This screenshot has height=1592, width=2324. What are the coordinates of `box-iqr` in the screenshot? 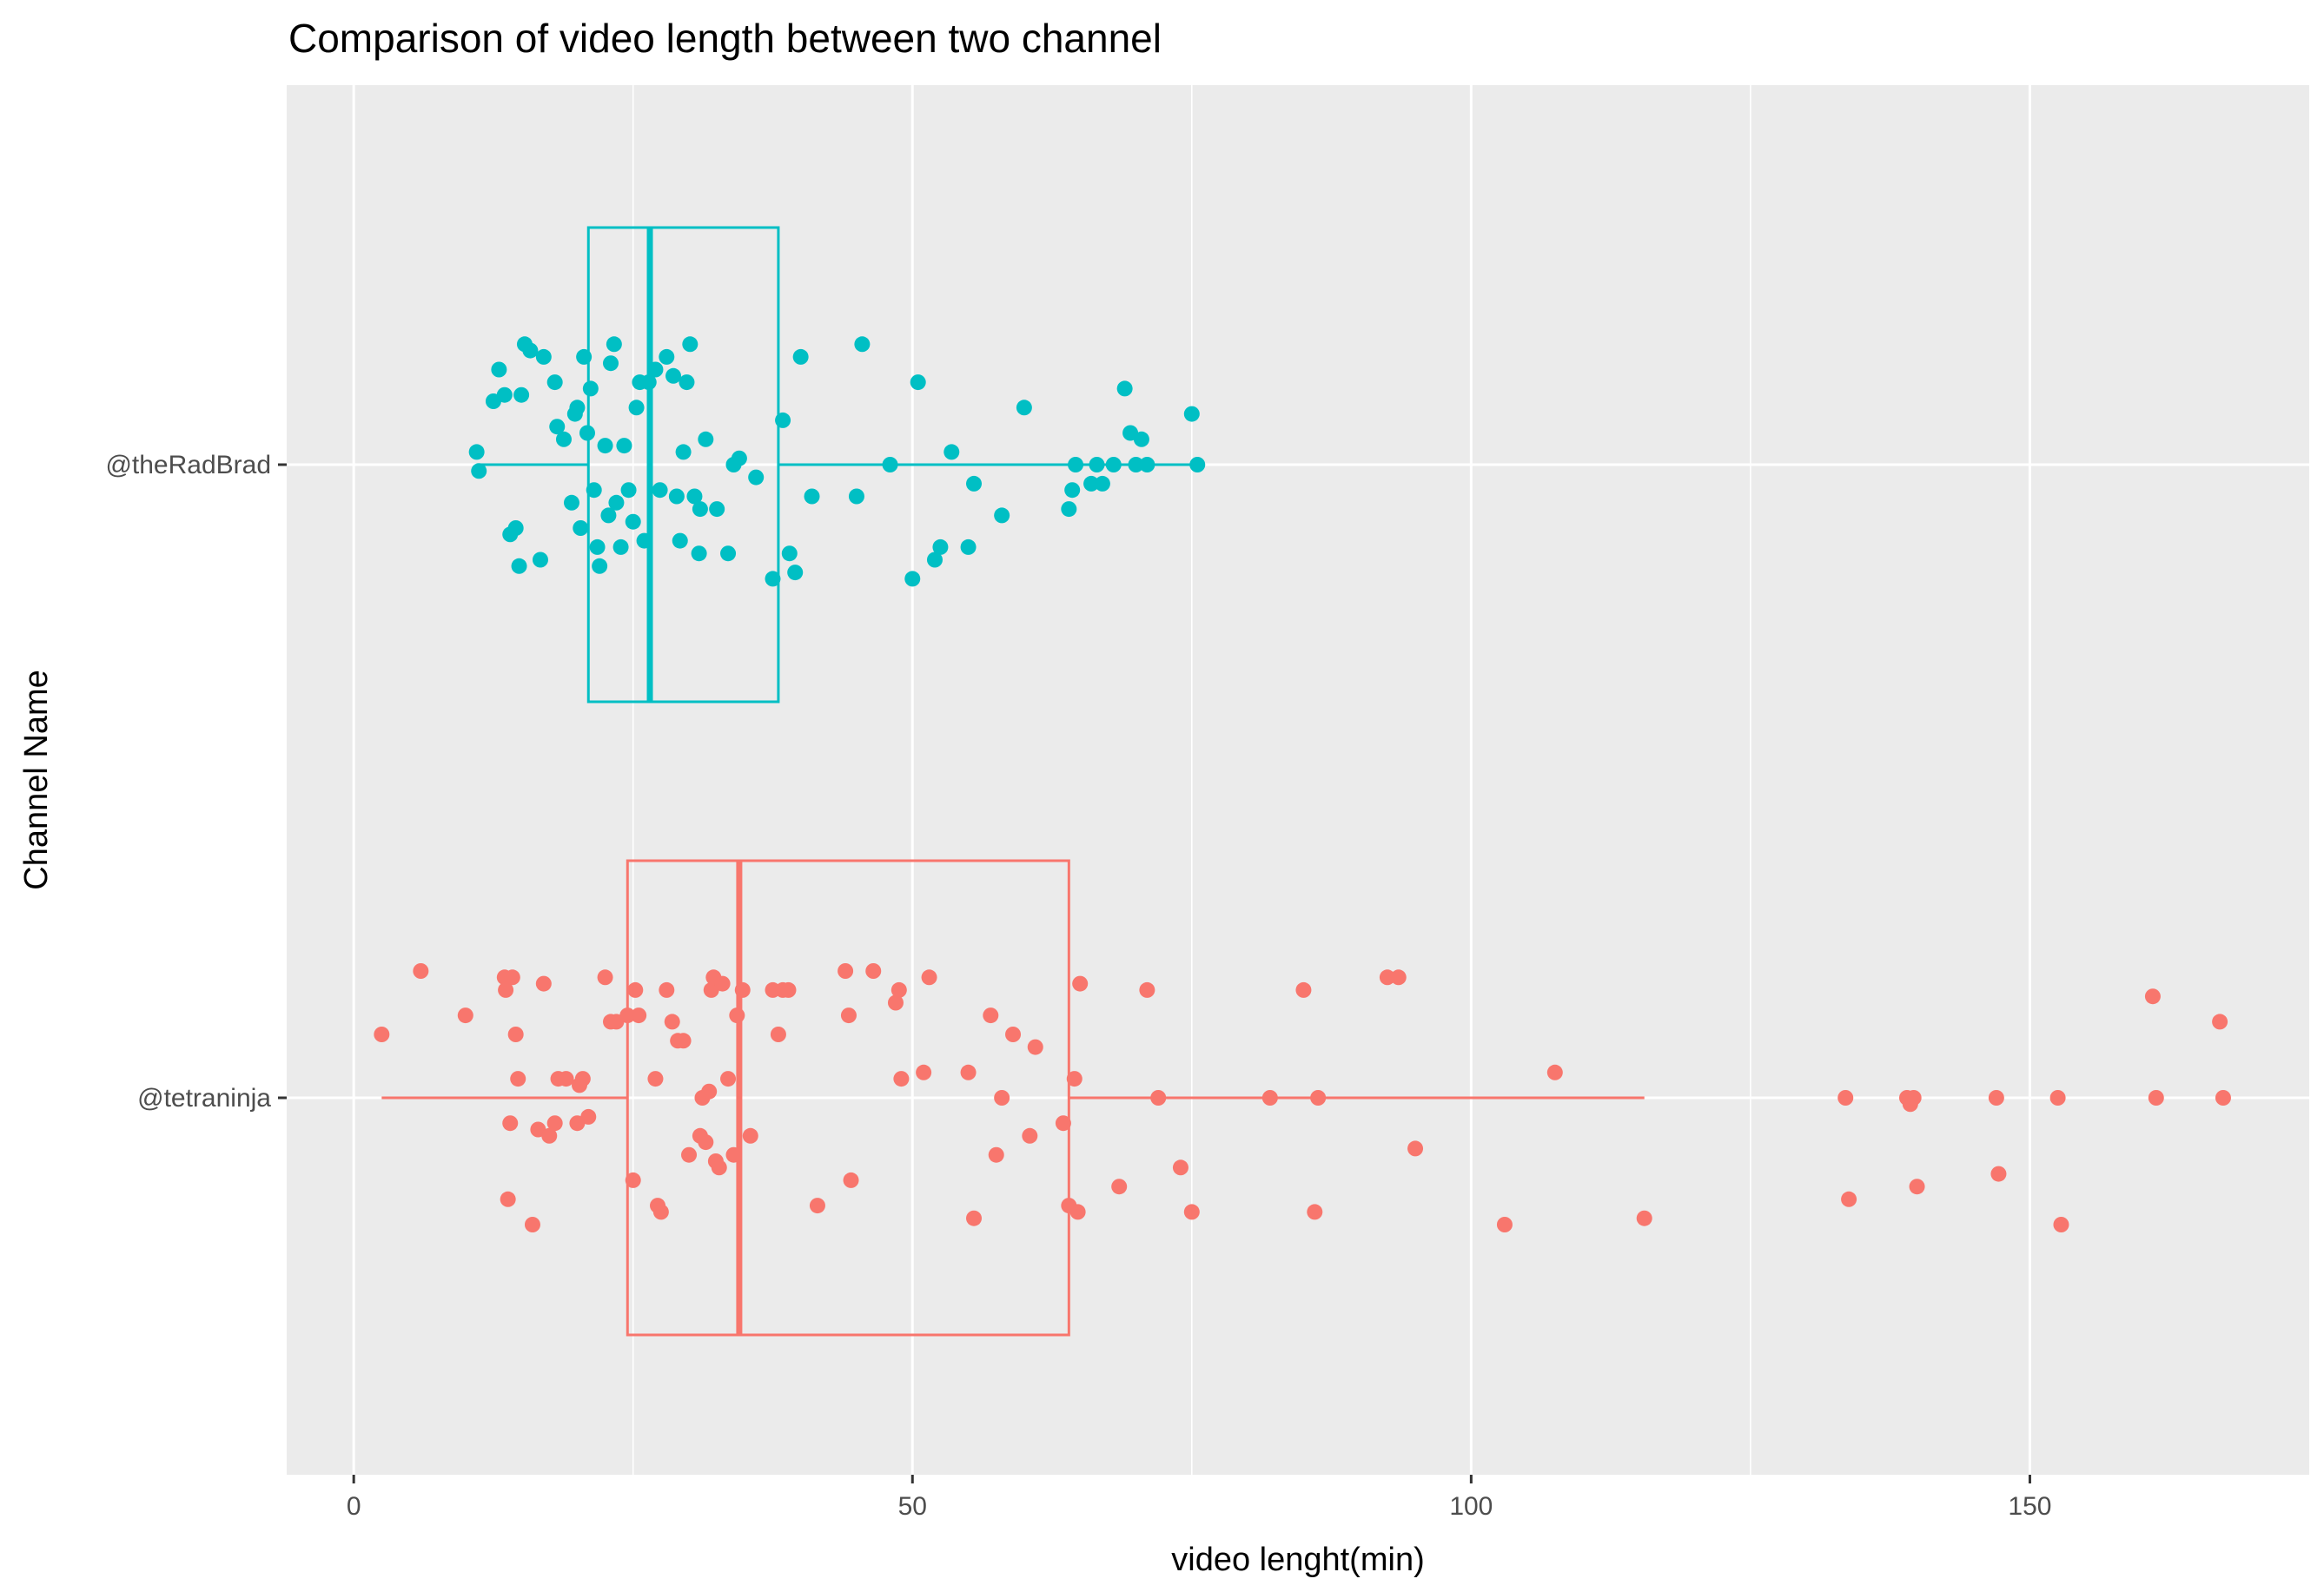 It's located at (683, 465).